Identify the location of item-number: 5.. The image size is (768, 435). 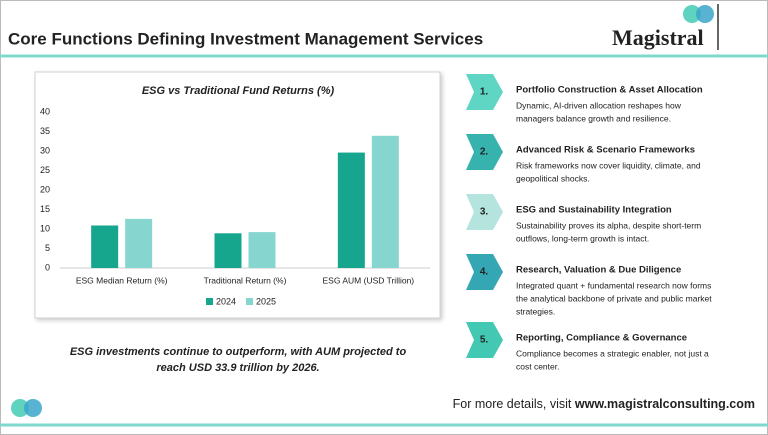
(484, 340).